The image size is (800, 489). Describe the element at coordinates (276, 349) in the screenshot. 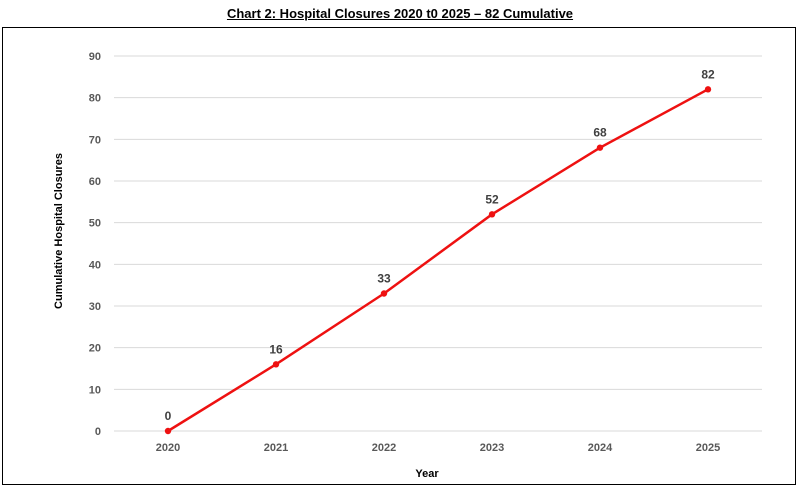

I see `data-label: 16` at that location.